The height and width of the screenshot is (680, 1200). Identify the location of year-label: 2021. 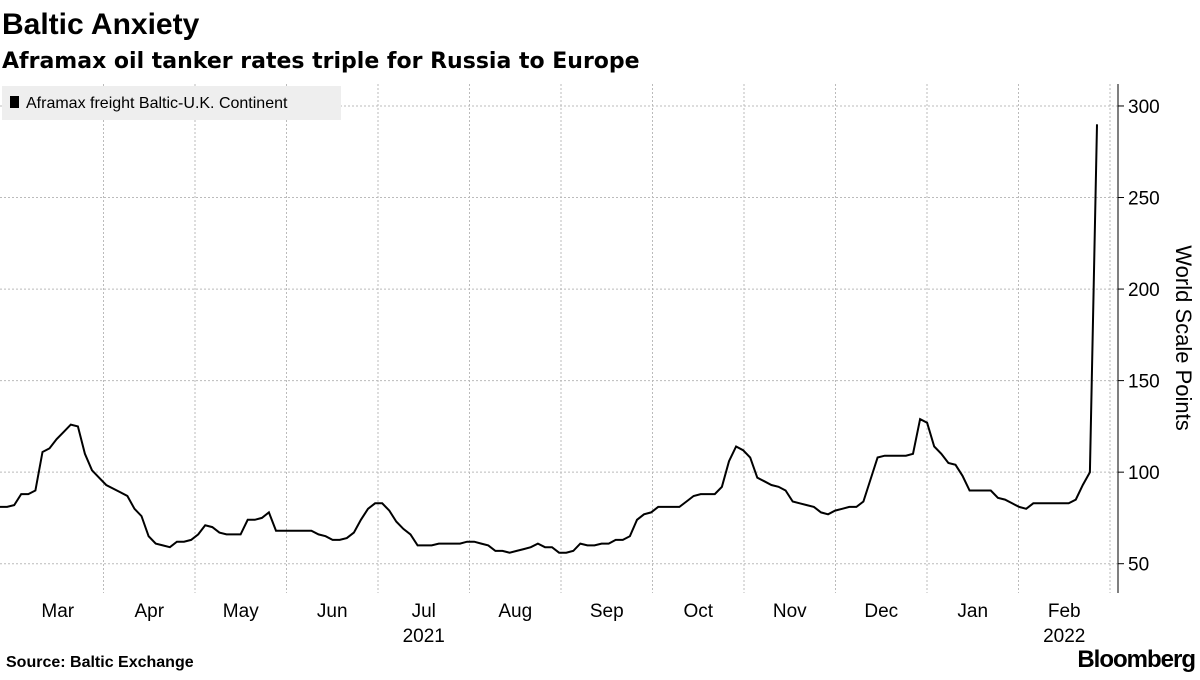
(424, 636).